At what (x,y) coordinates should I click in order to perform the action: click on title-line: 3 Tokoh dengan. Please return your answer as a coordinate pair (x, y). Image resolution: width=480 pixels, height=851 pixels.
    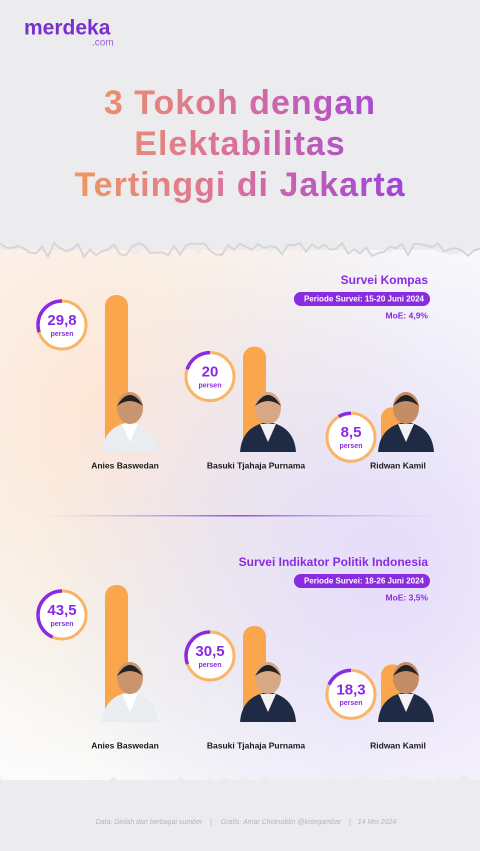
    Looking at the image, I should click on (240, 103).